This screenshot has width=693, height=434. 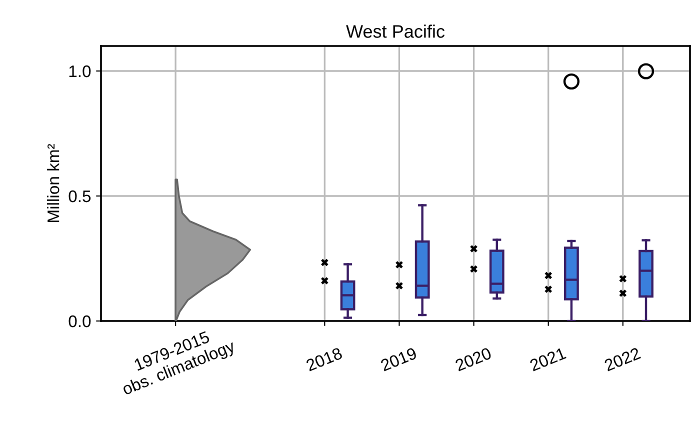 What do you see at coordinates (395, 31) in the screenshot?
I see `chart-title: West Pacific` at bounding box center [395, 31].